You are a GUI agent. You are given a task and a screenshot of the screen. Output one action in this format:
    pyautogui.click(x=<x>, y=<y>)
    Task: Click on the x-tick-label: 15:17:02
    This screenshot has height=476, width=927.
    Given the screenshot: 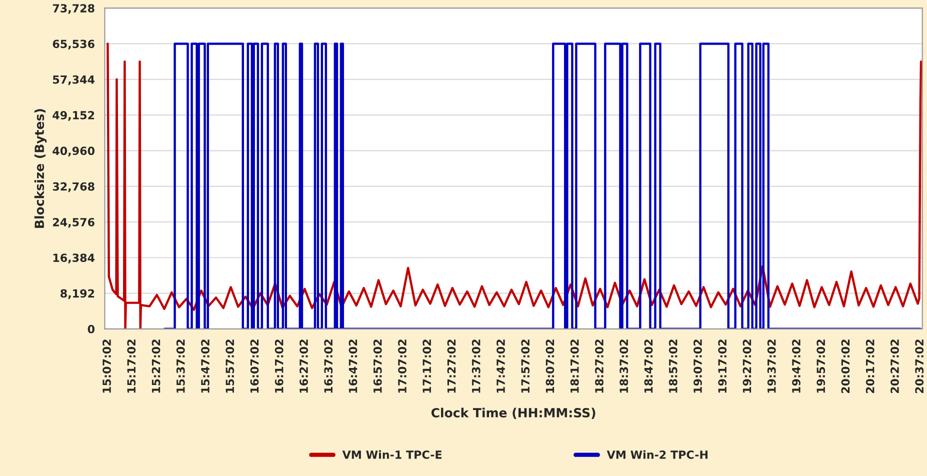 What is the action you would take?
    pyautogui.click(x=131, y=366)
    